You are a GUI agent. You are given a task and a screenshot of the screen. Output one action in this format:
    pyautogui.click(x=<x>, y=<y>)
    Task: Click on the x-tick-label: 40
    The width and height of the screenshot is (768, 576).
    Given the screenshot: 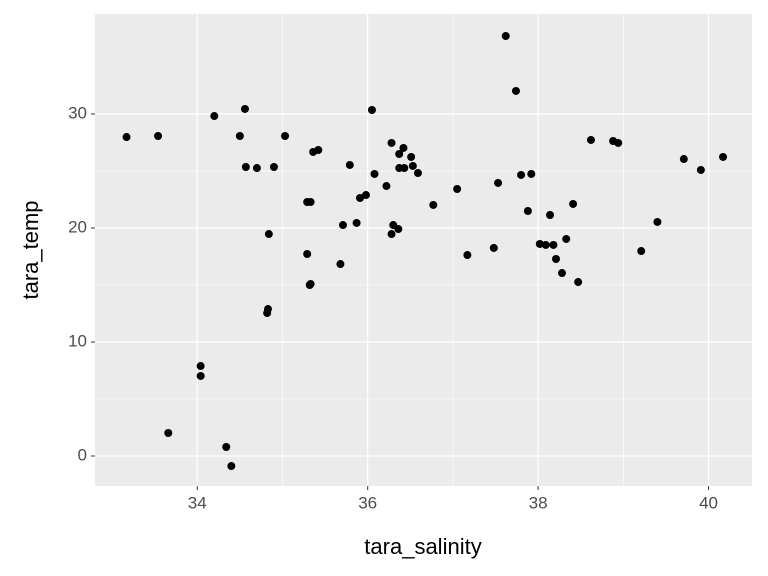 What is the action you would take?
    pyautogui.click(x=708, y=502)
    